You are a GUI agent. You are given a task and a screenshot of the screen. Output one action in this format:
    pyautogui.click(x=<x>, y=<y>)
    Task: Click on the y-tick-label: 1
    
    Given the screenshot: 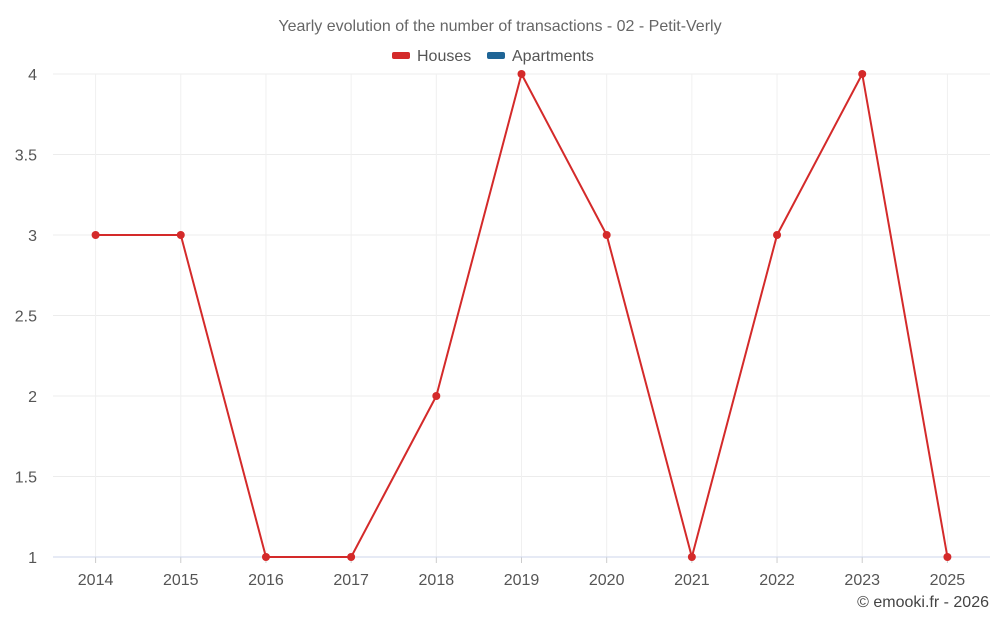 What is the action you would take?
    pyautogui.click(x=32, y=558)
    